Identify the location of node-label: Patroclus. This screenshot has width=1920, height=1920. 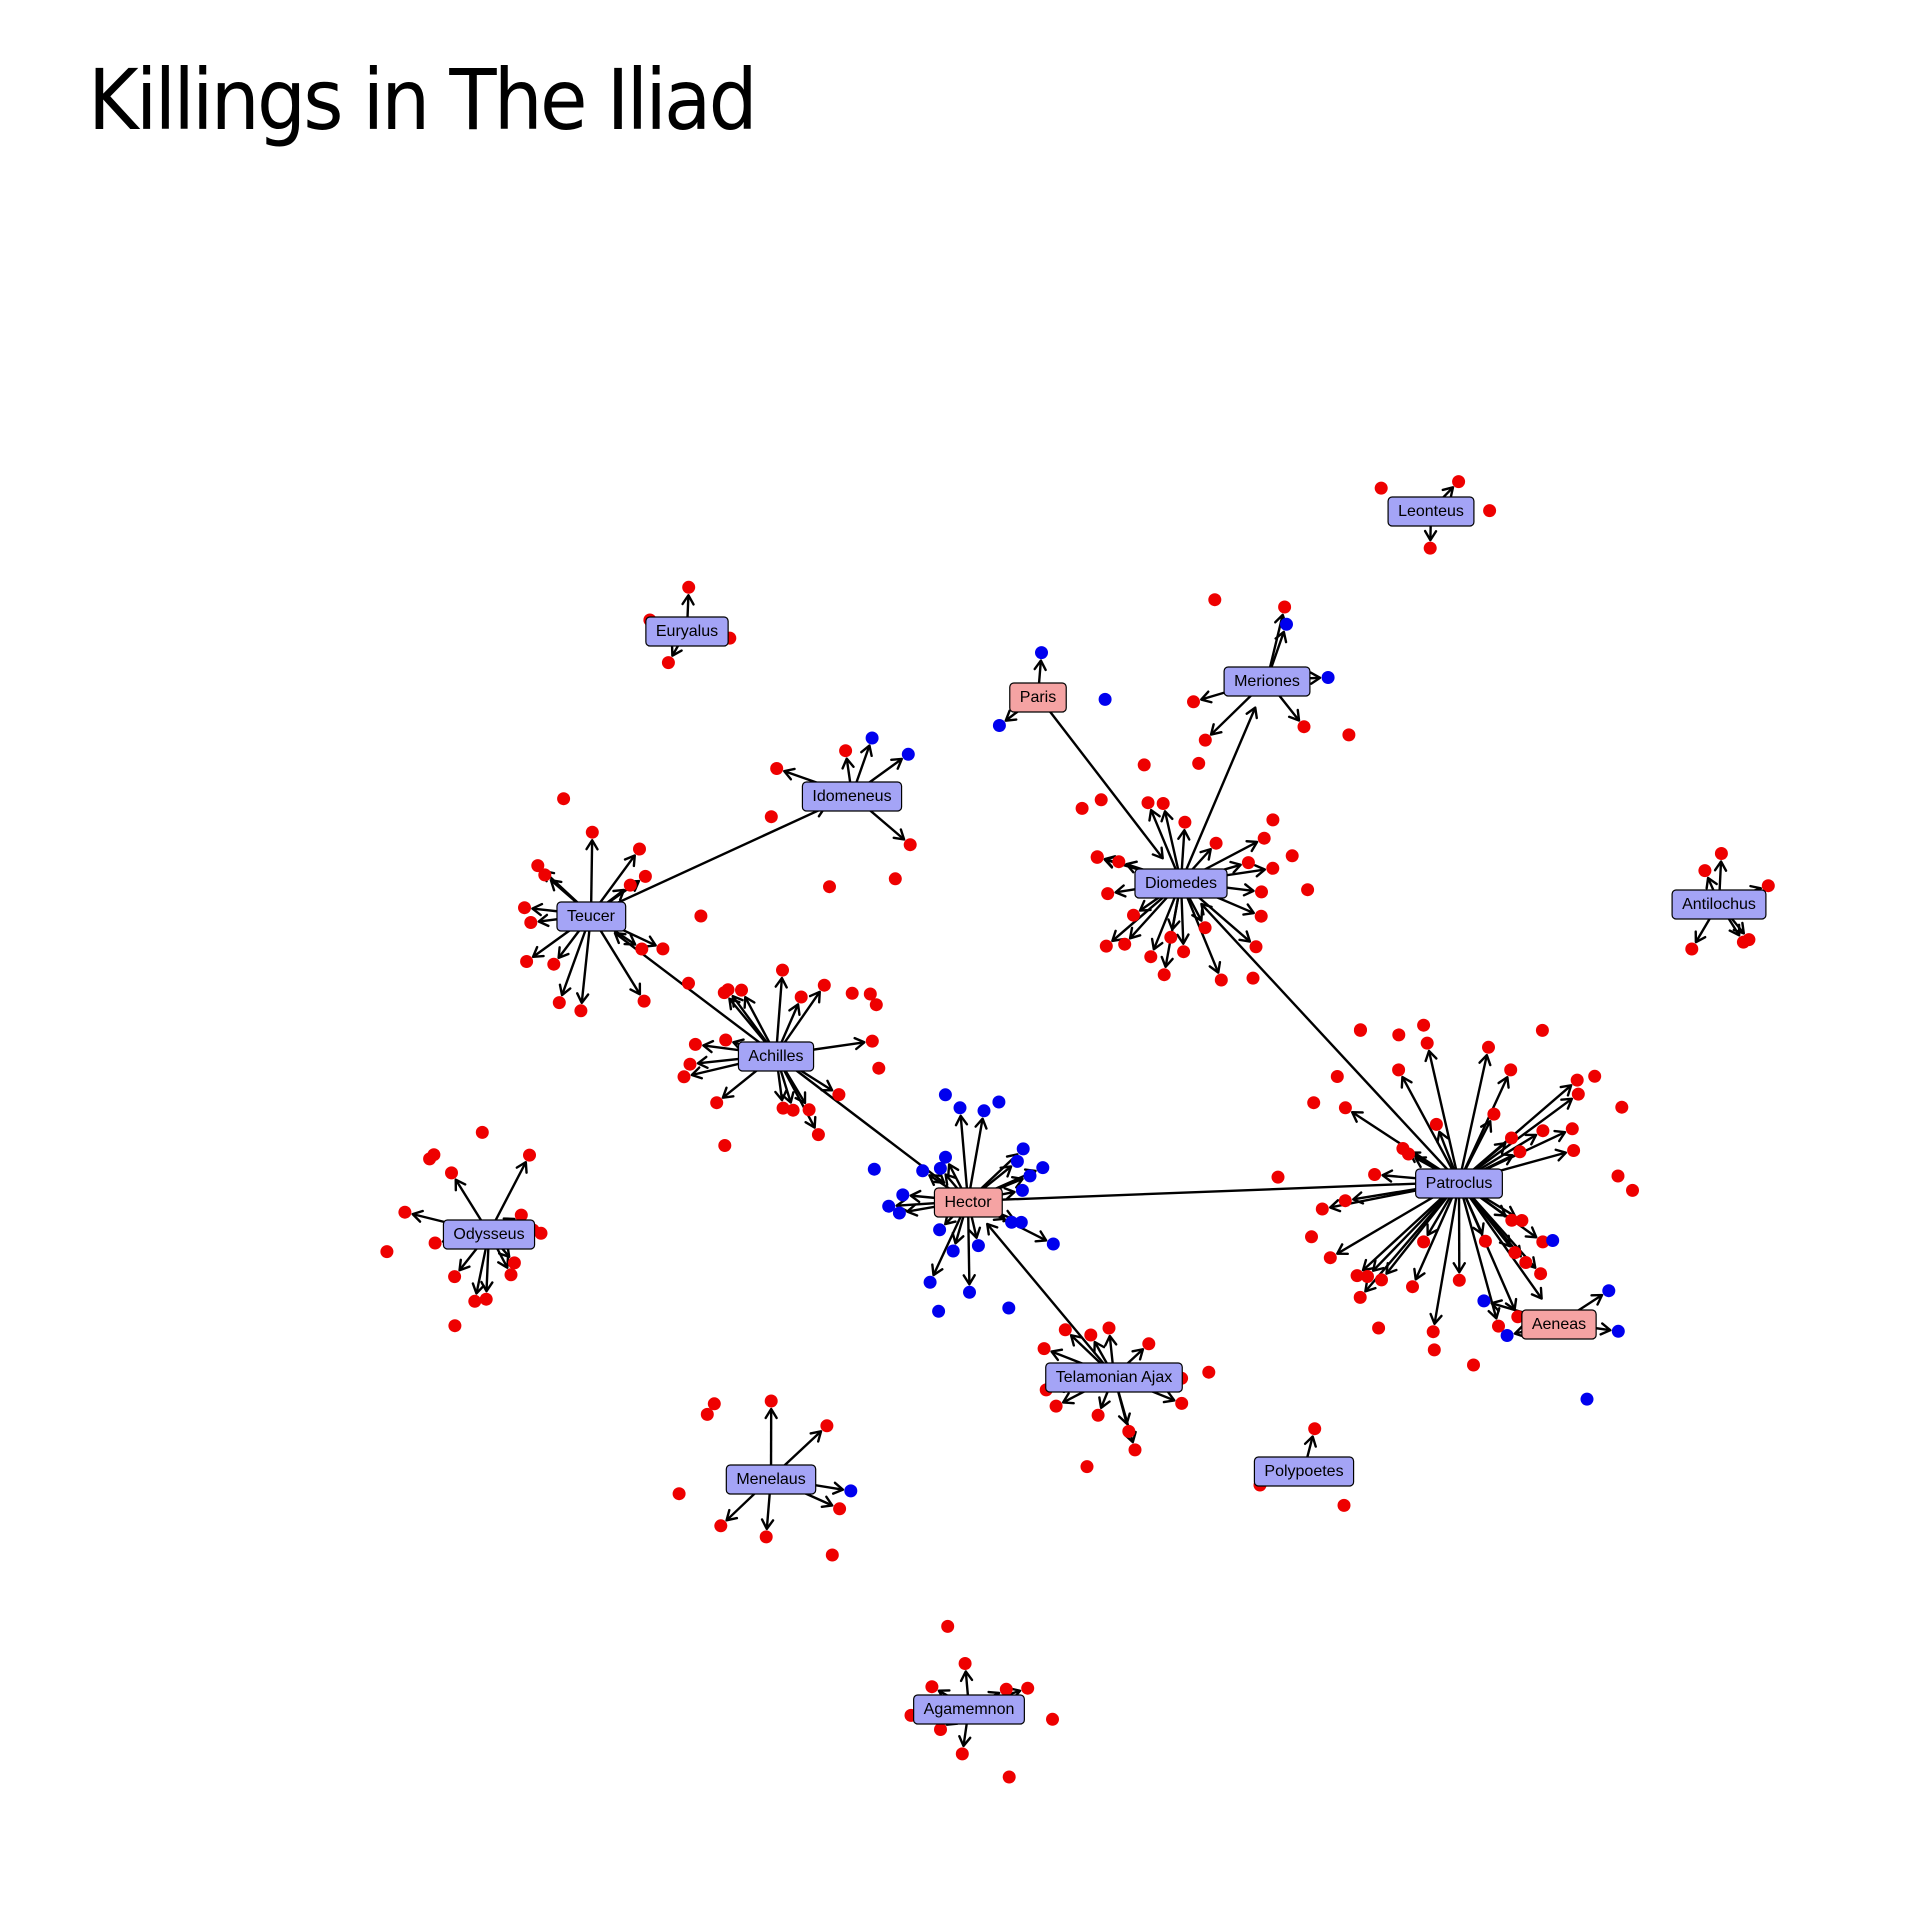
(1459, 1183).